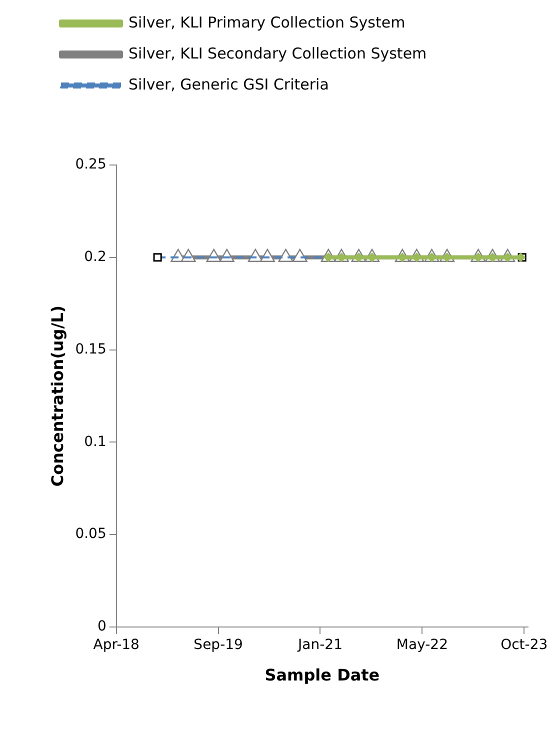 The image size is (556, 730). I want to click on x-tick-label: May-22, so click(422, 645).